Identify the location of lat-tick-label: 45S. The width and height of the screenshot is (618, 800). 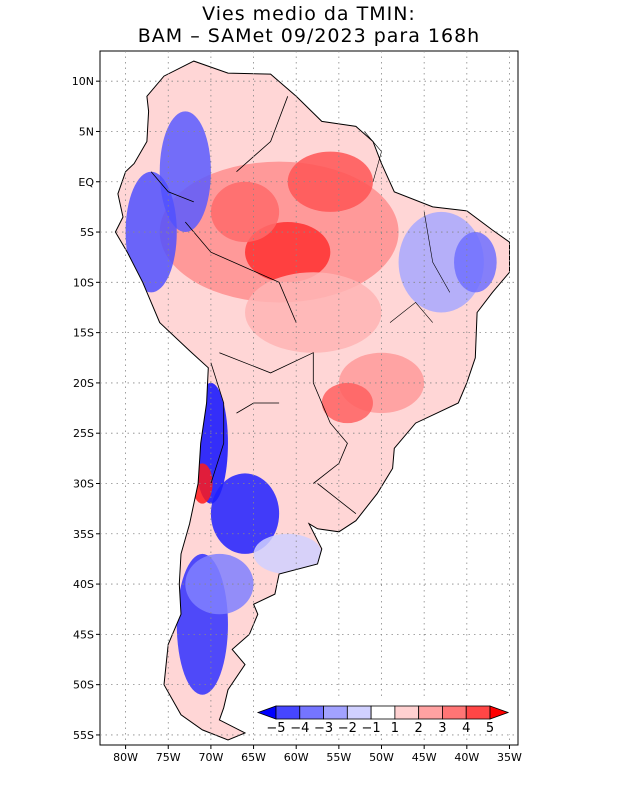
(83, 634).